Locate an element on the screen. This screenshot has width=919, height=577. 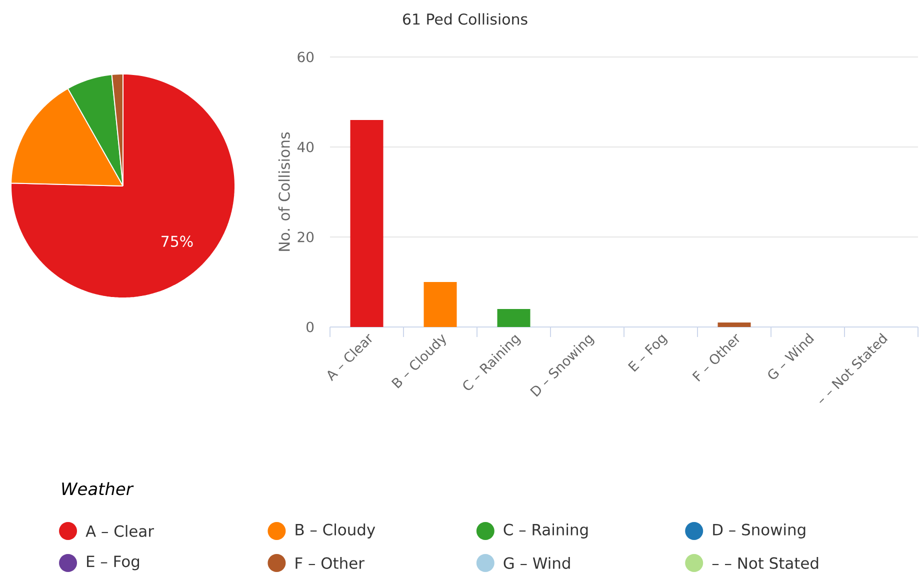
chart-title: 61 Ped Collisions is located at coordinates (465, 19).